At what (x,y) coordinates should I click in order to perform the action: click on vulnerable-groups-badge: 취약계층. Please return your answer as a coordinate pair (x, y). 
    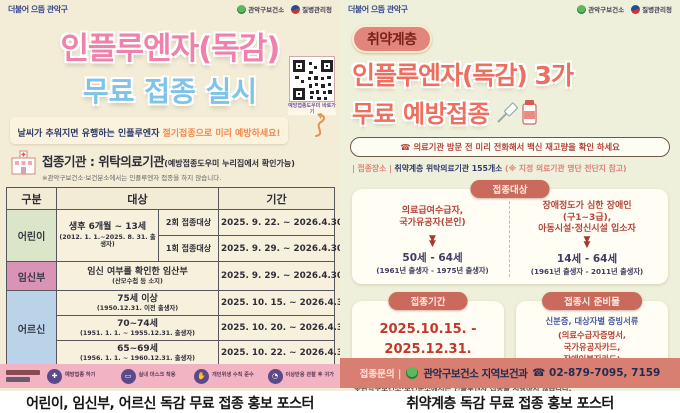
    Looking at the image, I should click on (392, 39).